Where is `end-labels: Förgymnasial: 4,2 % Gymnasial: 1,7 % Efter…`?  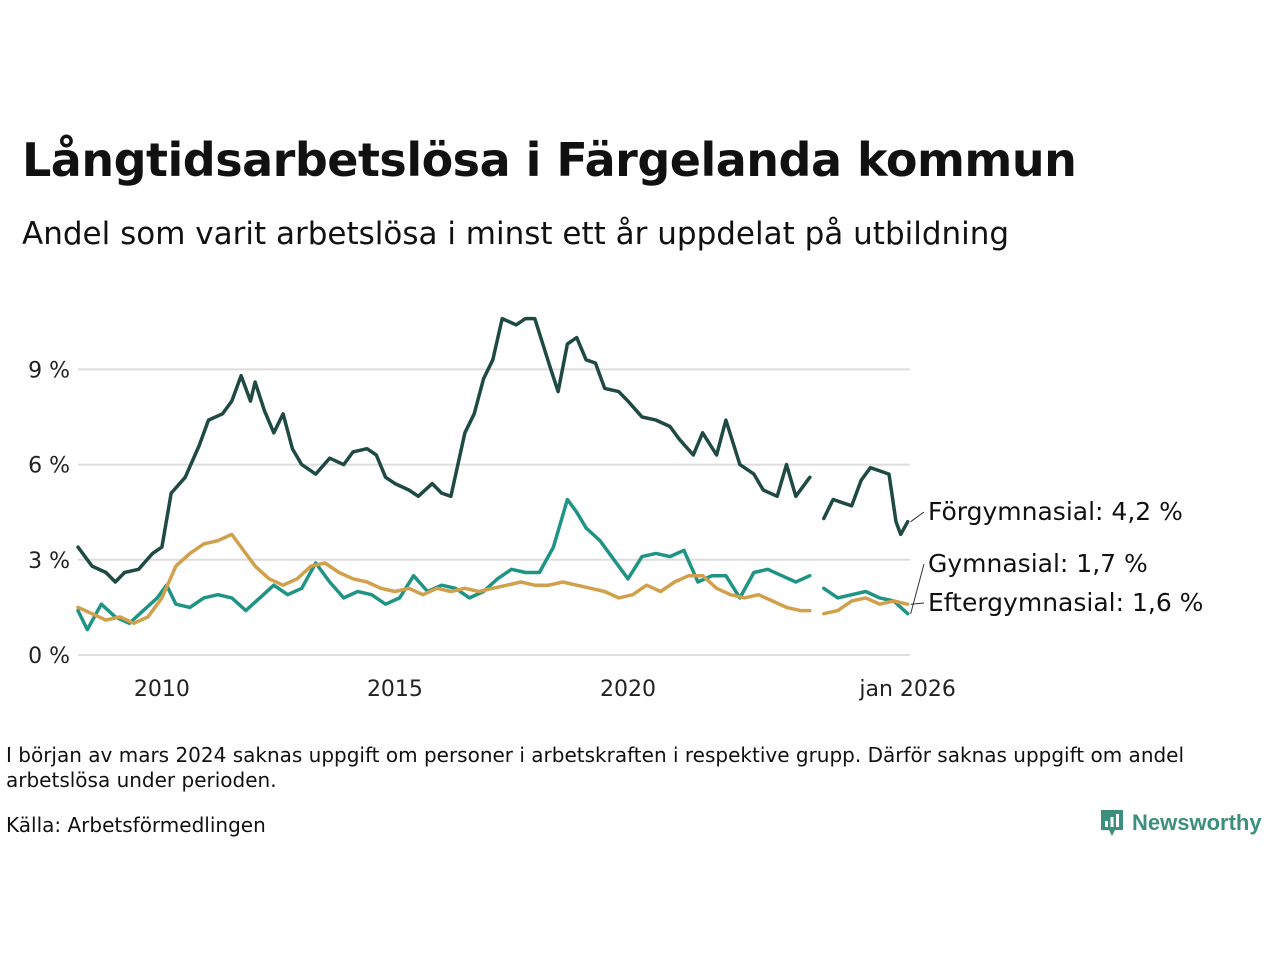 end-labels: Förgymnasial: 4,2 % Gymnasial: 1,7 % Efter… is located at coordinates (1056, 557).